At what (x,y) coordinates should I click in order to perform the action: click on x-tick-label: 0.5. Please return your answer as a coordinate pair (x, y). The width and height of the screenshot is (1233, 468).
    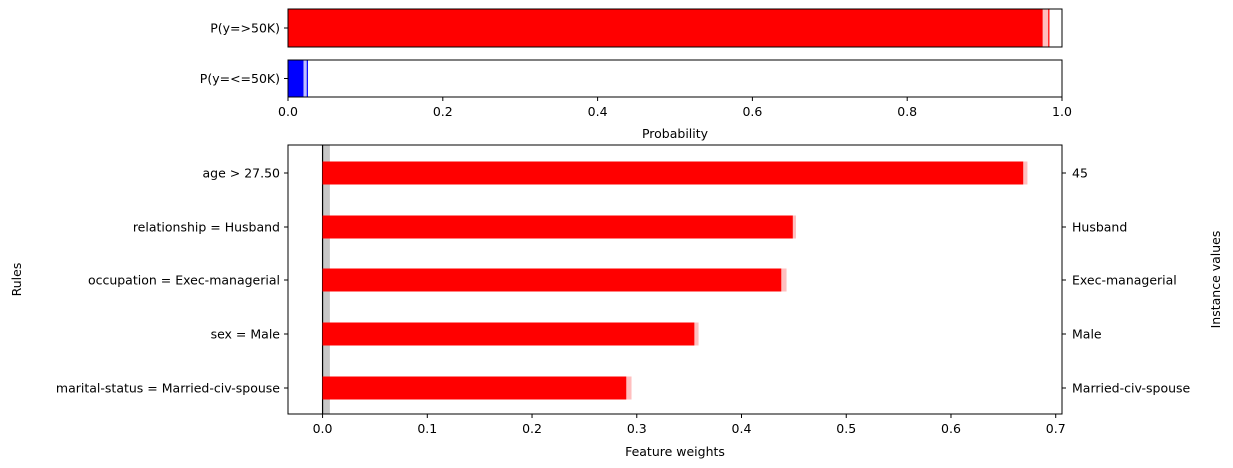
    Looking at the image, I should click on (846, 428).